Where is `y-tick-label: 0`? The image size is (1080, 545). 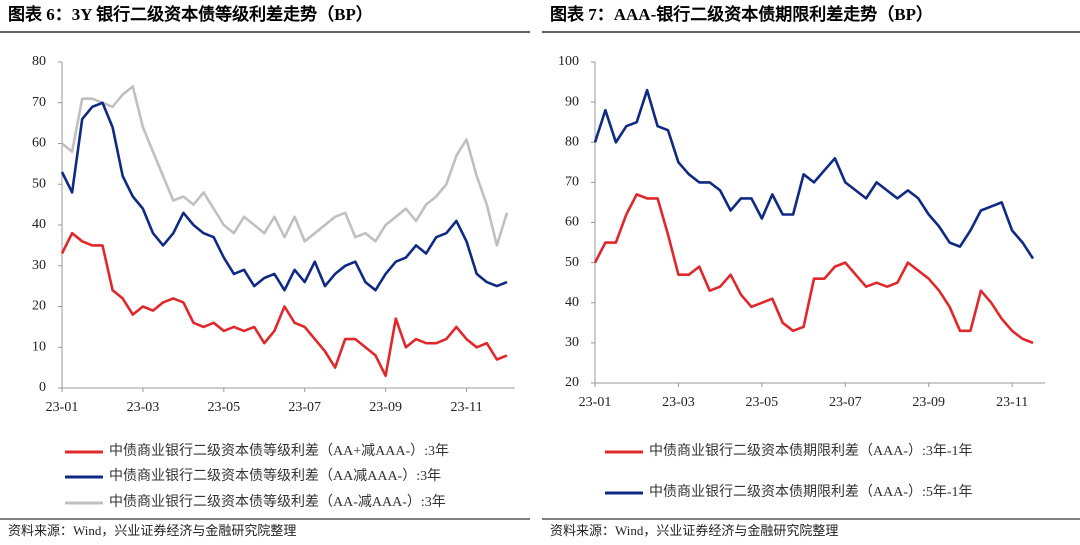 y-tick-label: 0 is located at coordinates (42, 387).